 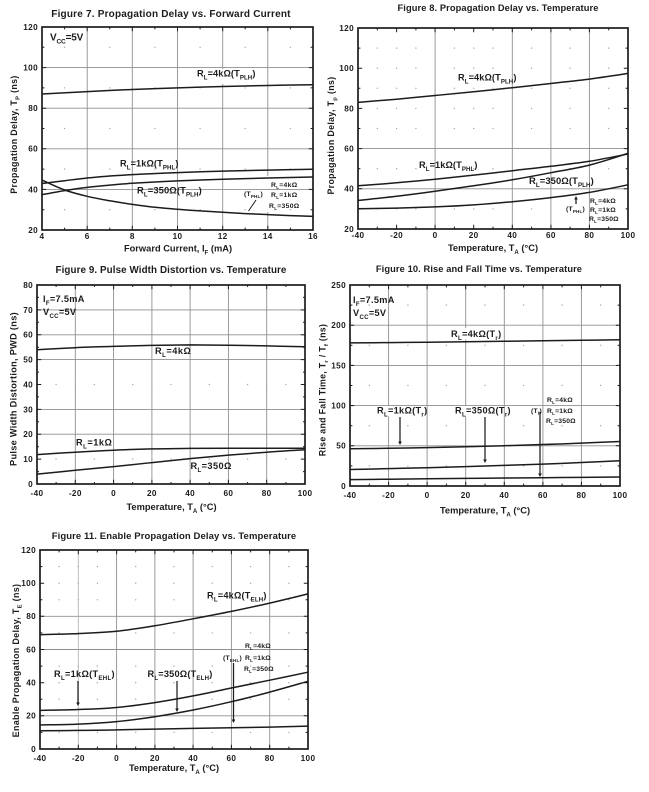 I want to click on svg-text: 200, so click(x=338, y=325).